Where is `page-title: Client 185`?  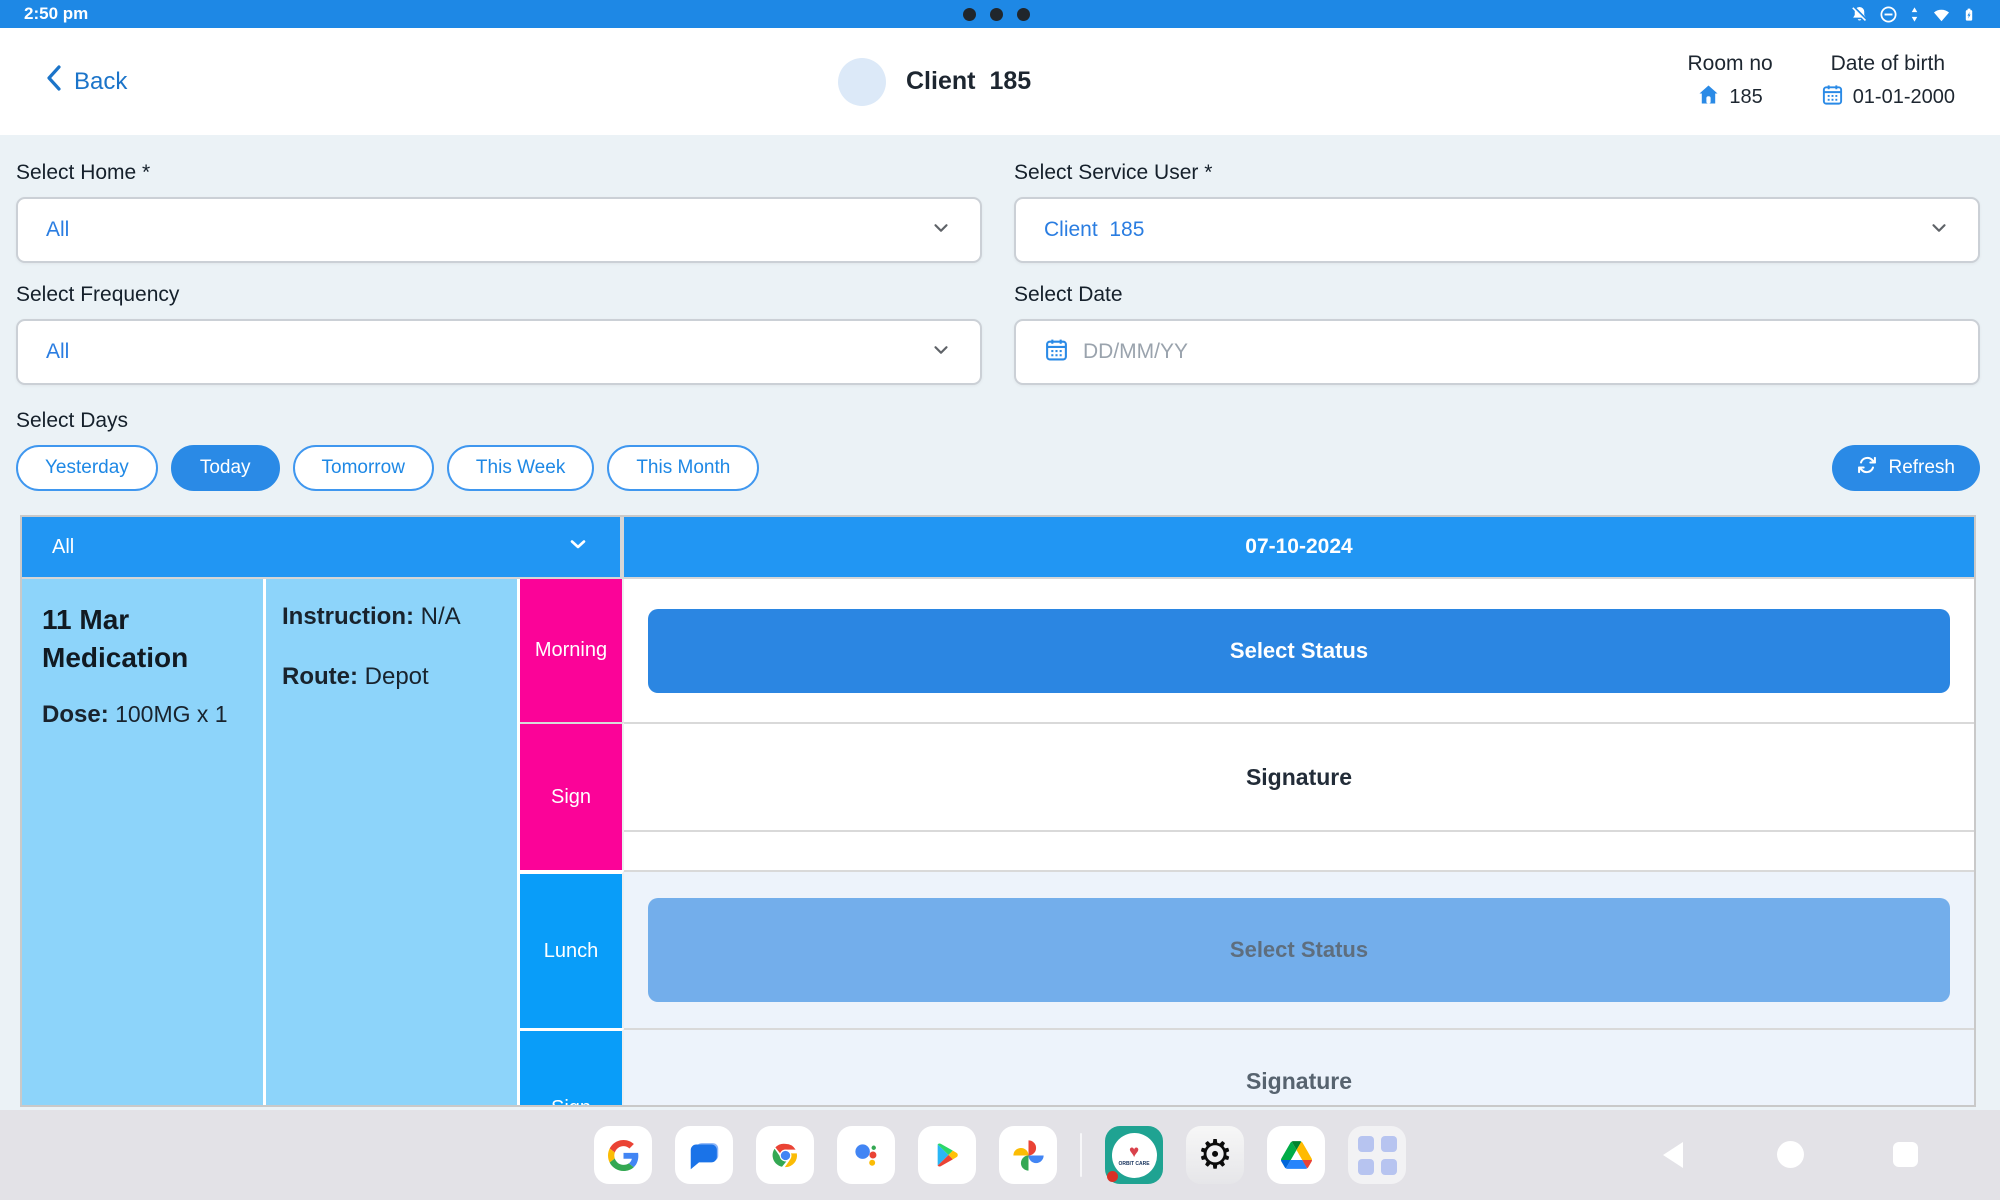 page-title: Client 185 is located at coordinates (969, 81).